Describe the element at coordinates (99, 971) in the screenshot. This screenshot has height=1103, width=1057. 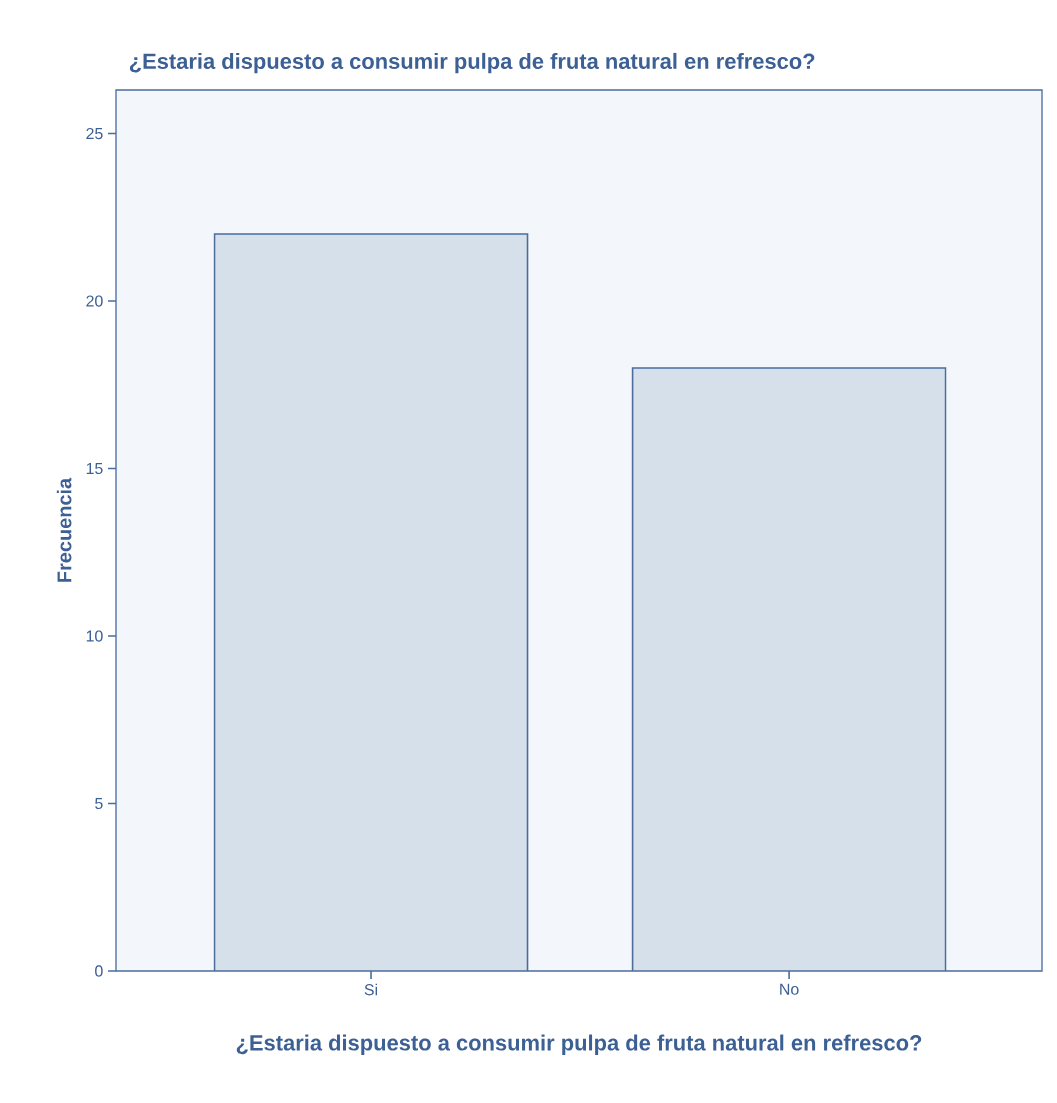
I see `y-tick-label: 0` at that location.